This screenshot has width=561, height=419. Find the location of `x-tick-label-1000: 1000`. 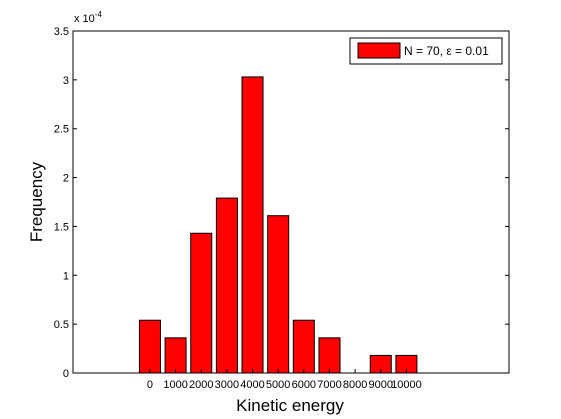

x-tick-label-1000: 1000 is located at coordinates (175, 385).